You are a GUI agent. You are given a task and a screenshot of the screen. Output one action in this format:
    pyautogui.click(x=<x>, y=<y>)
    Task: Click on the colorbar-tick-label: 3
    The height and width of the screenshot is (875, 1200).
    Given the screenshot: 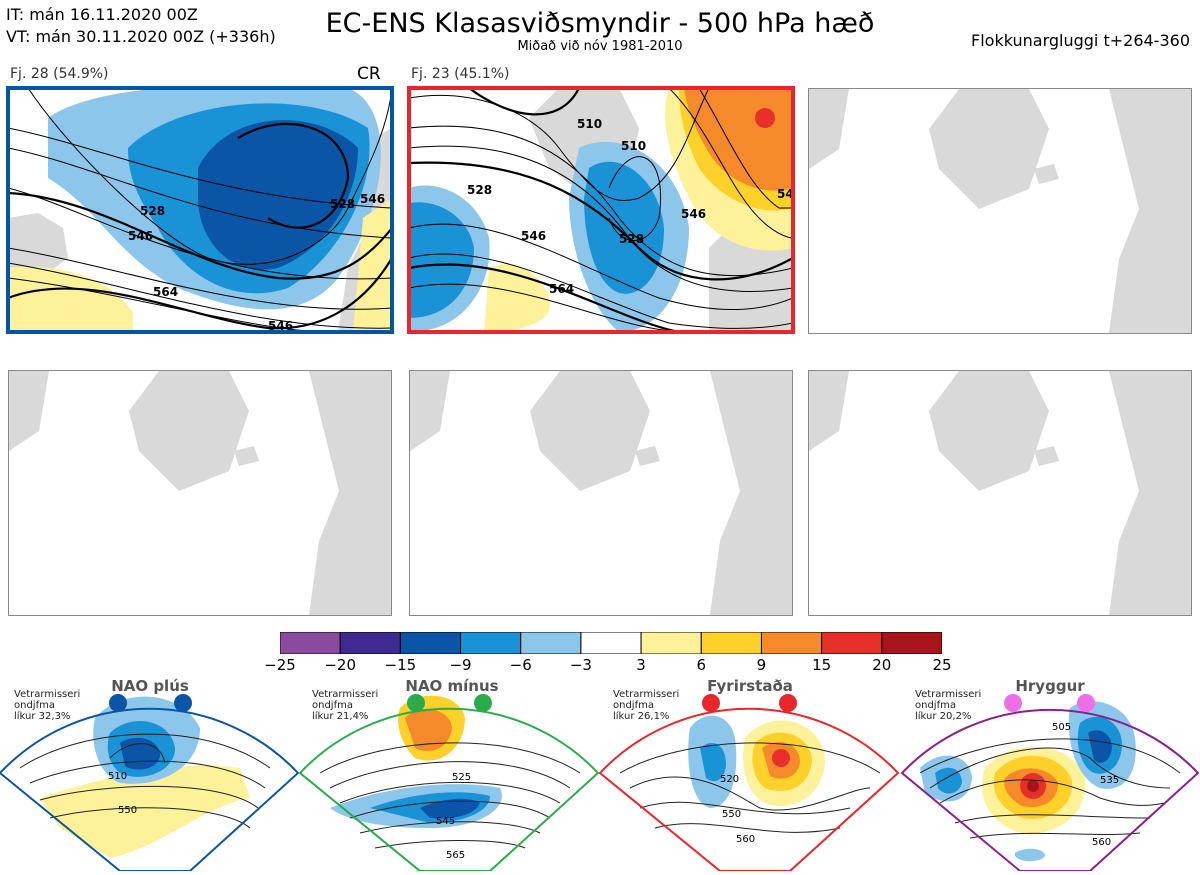 What is the action you would take?
    pyautogui.click(x=641, y=665)
    